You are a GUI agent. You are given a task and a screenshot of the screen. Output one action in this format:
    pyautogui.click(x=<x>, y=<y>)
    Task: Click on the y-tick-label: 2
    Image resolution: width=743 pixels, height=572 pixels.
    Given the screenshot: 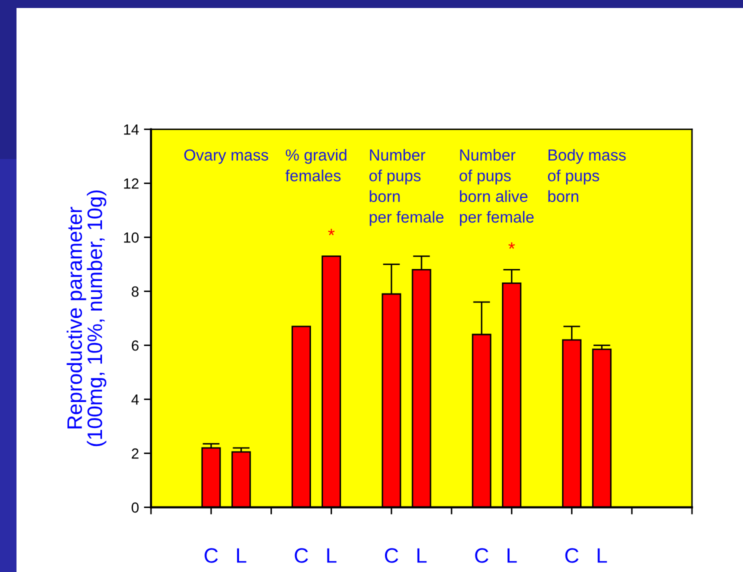 What is the action you would take?
    pyautogui.click(x=135, y=453)
    